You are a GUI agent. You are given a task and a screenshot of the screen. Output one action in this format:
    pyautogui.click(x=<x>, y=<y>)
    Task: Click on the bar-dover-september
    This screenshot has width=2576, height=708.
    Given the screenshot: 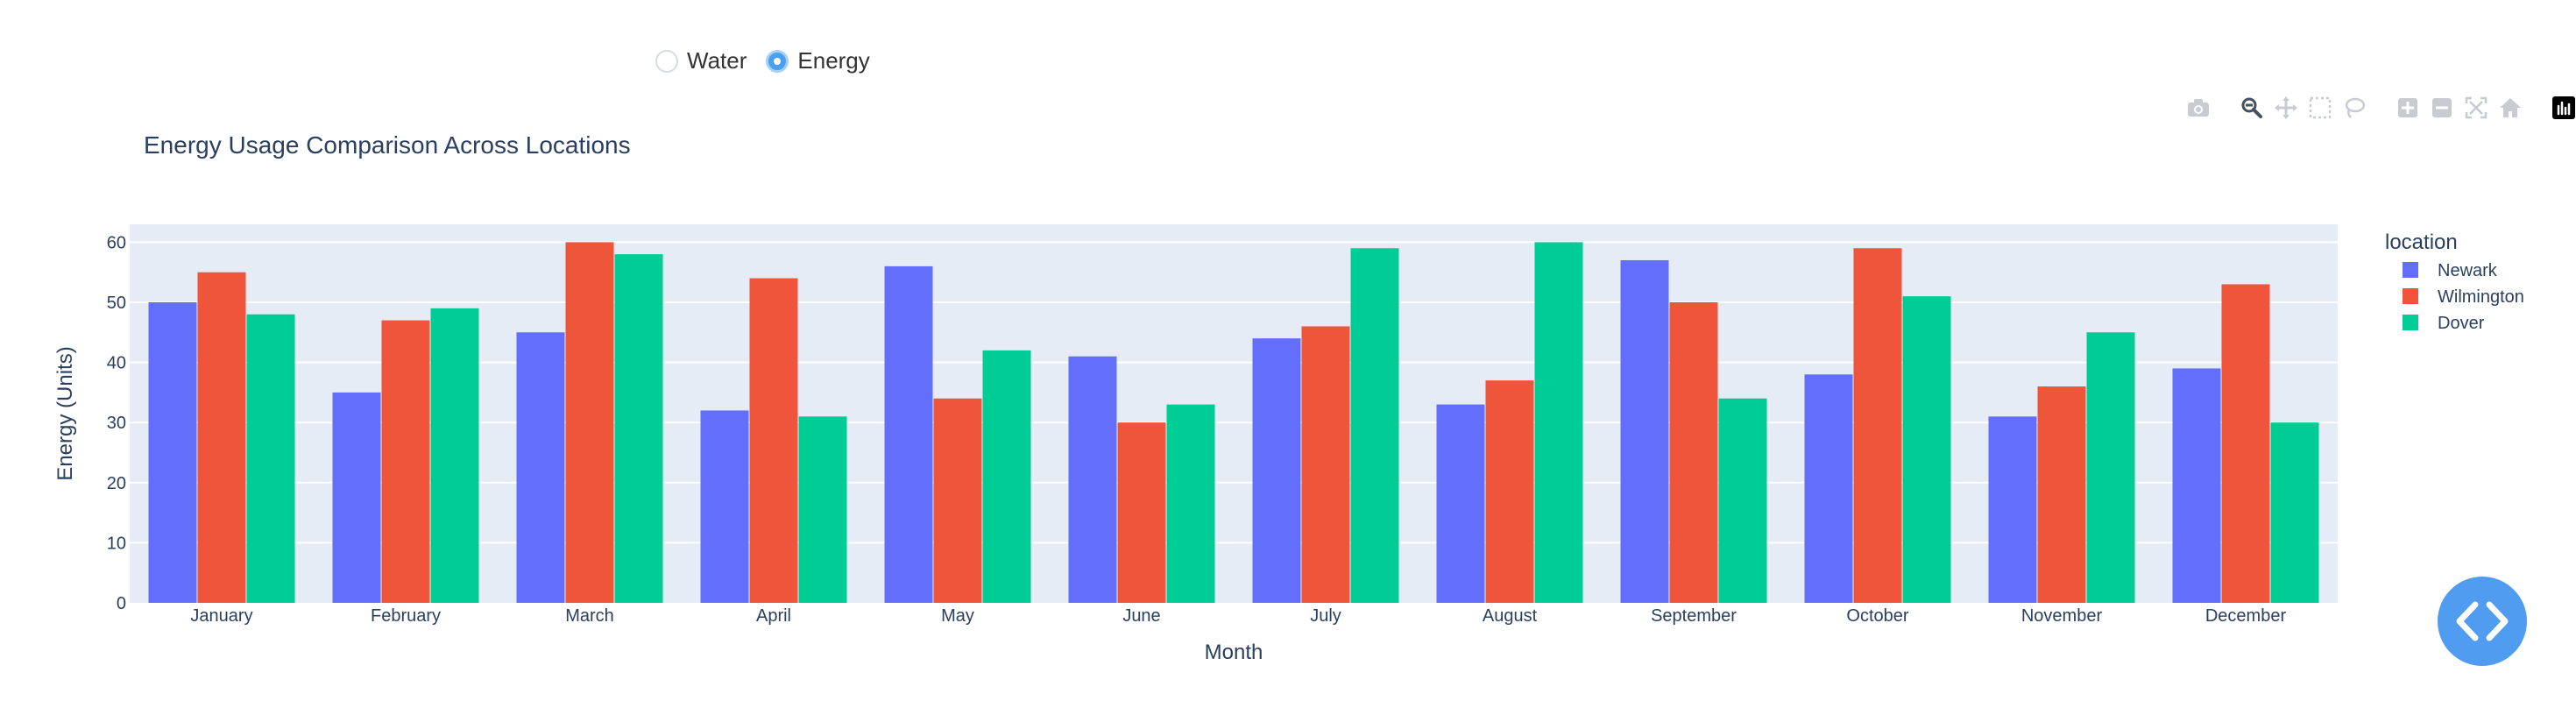 What is the action you would take?
    pyautogui.click(x=1742, y=500)
    